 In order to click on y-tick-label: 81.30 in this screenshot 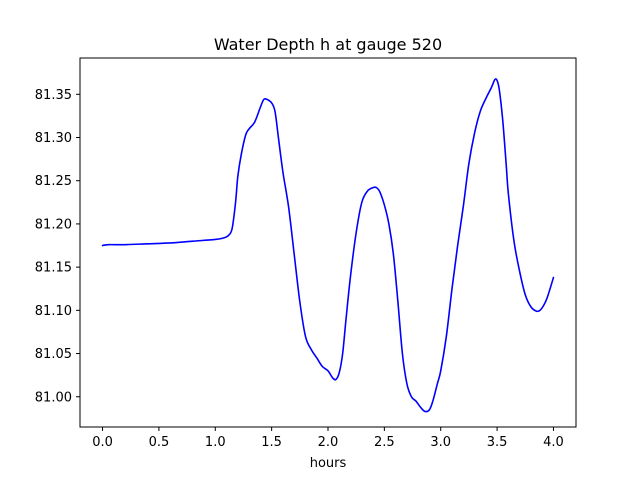, I will do `click(53, 138)`.